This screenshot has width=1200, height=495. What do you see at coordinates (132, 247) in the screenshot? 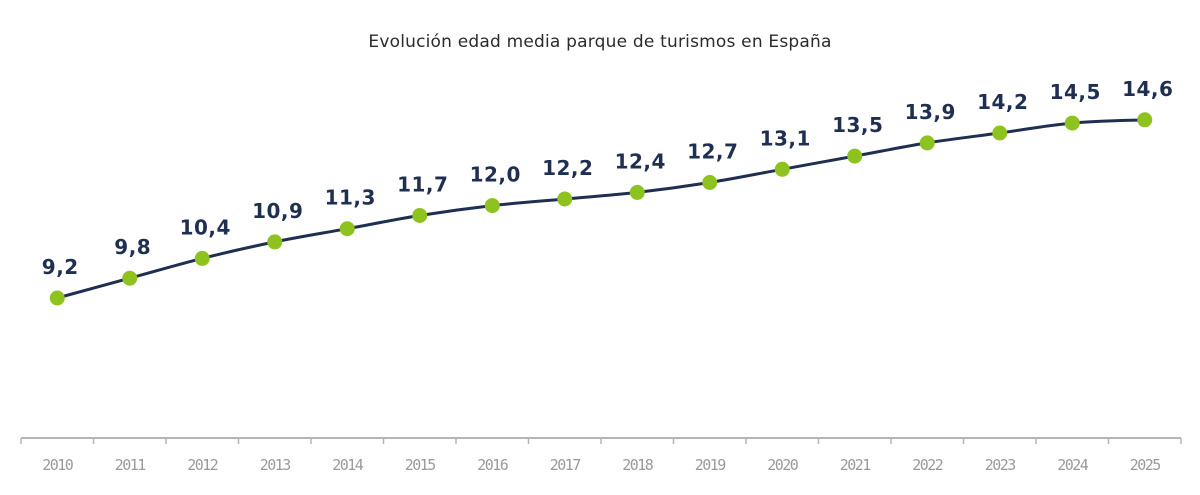
I see `data-label-2011: 9,8` at bounding box center [132, 247].